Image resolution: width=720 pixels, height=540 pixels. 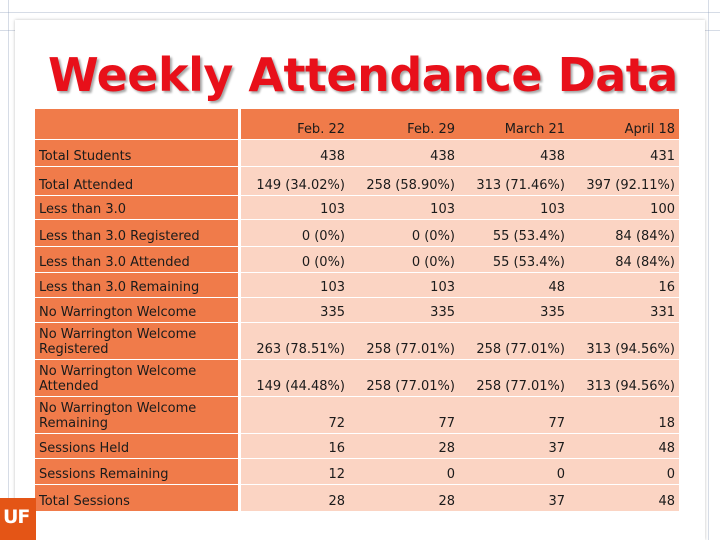 What do you see at coordinates (404, 181) in the screenshot?
I see `table-cell: 258 (58.90%)` at bounding box center [404, 181].